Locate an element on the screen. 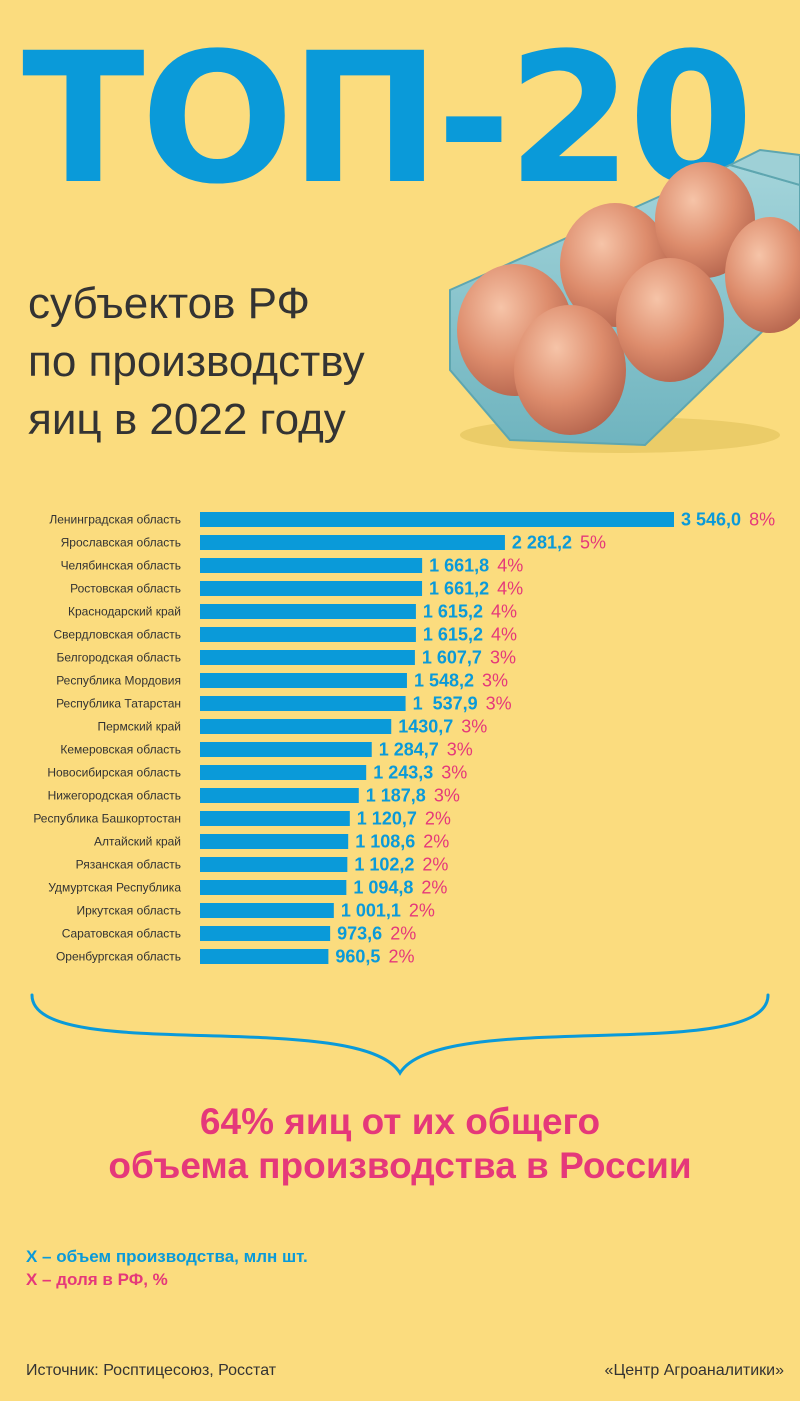 Image resolution: width=800 pixels, height=1401 pixels. summary-brace is located at coordinates (400, 1034).